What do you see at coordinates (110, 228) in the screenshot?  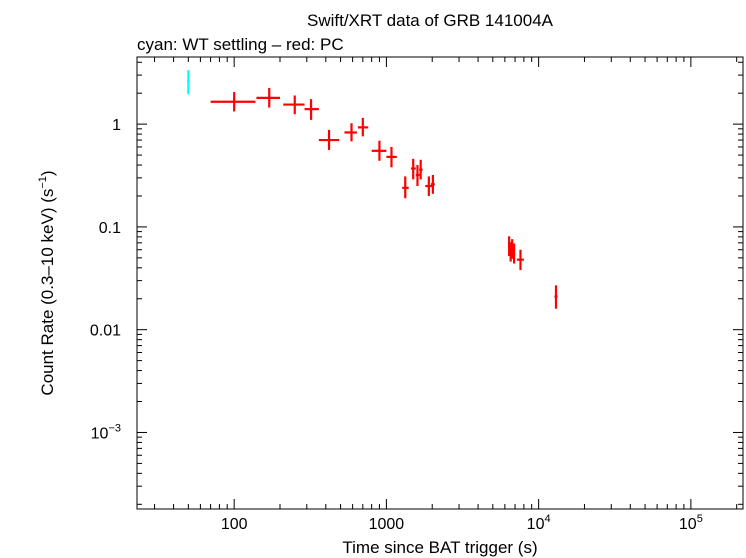 I see `y-tick-label: 0.1` at bounding box center [110, 228].